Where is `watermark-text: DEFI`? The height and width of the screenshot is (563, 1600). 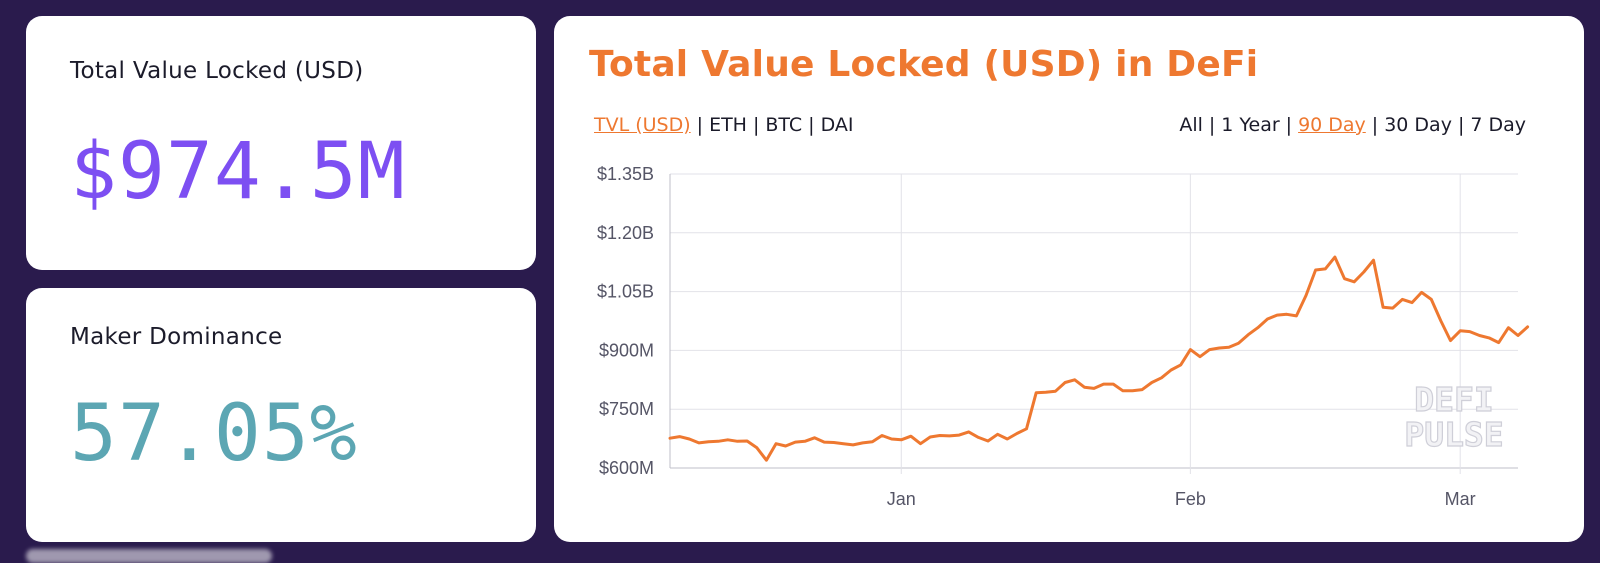
watermark-text: DEFI is located at coordinates (1453, 399).